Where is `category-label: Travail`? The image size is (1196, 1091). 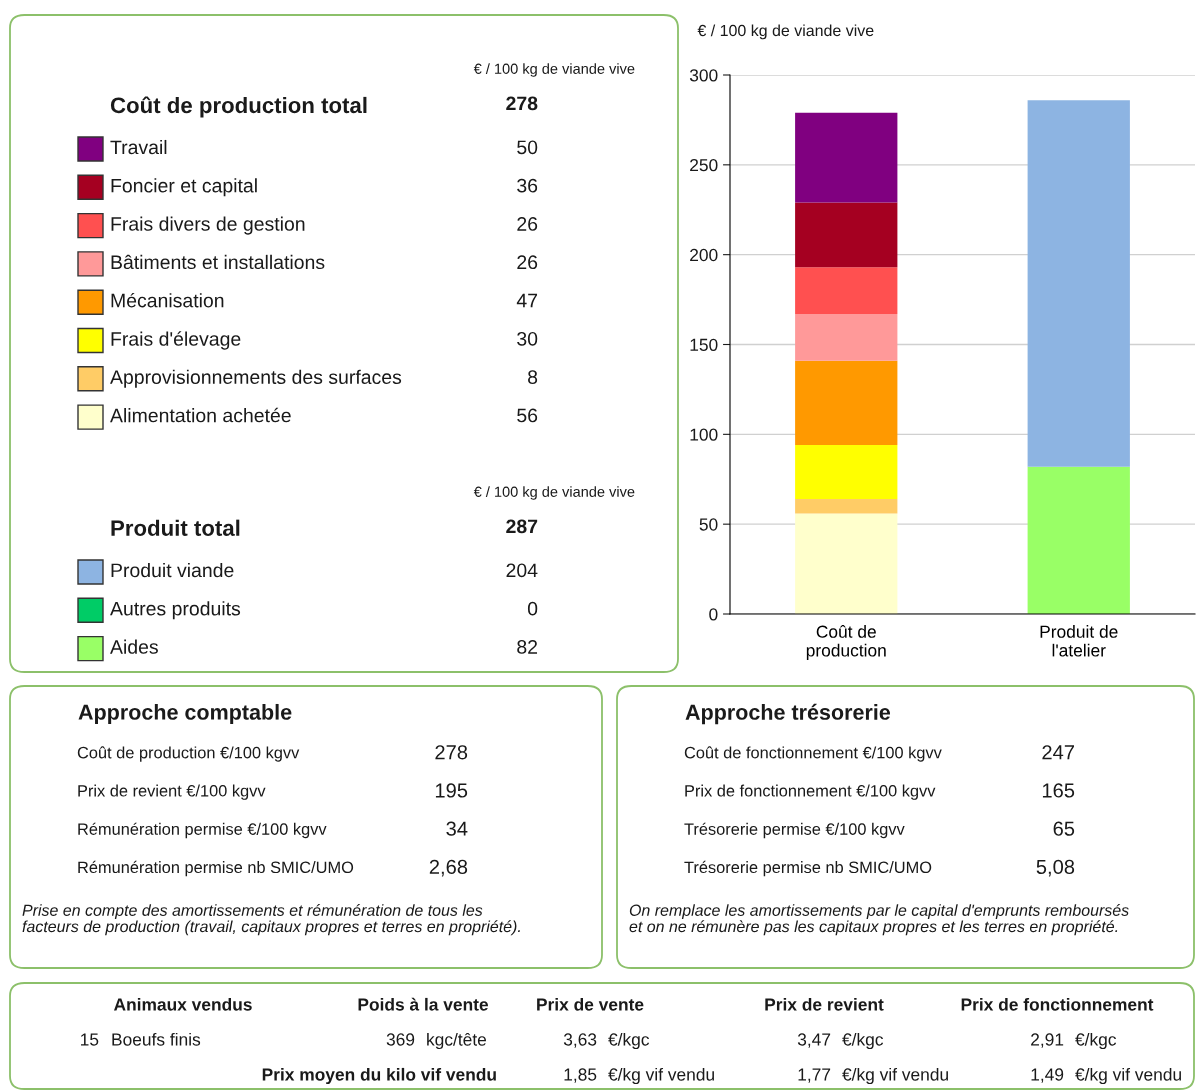 category-label: Travail is located at coordinates (138, 147).